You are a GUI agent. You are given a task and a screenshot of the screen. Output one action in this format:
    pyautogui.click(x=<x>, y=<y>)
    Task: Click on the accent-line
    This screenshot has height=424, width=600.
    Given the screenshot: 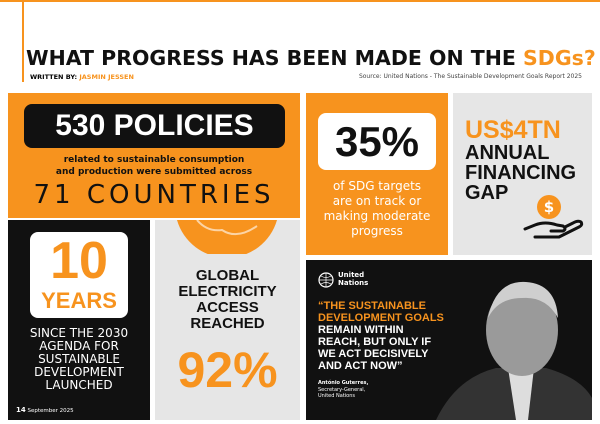 What is the action you would take?
    pyautogui.click(x=23, y=41)
    